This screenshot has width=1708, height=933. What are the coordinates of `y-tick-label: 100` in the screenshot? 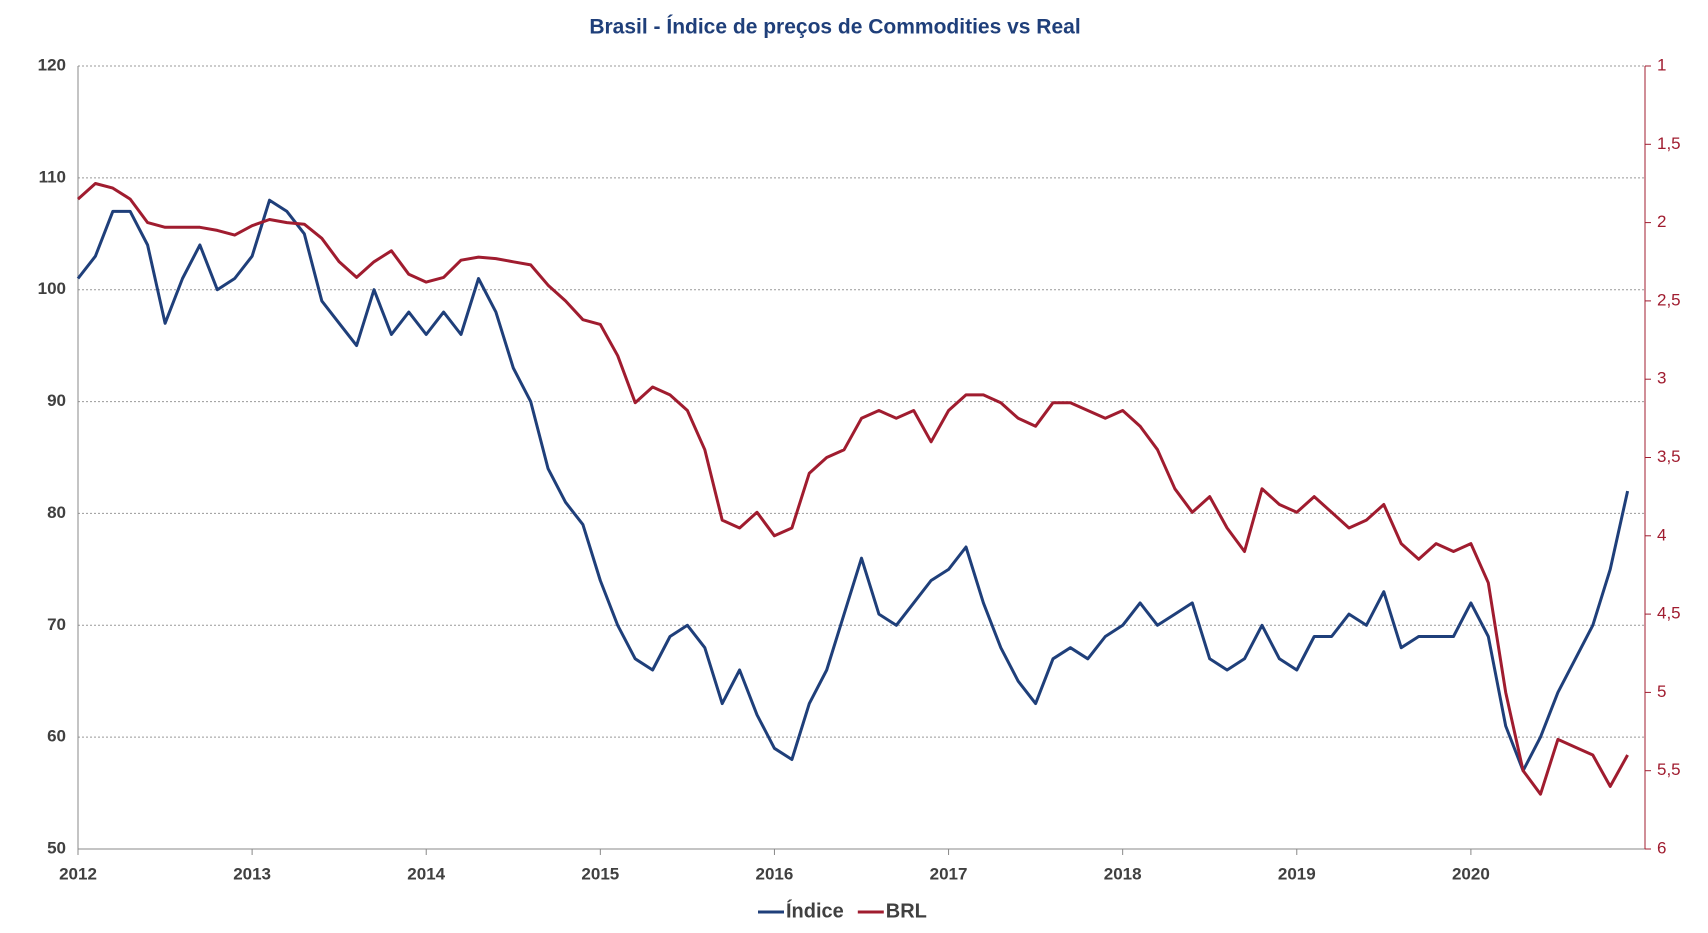 It's located at (52, 288).